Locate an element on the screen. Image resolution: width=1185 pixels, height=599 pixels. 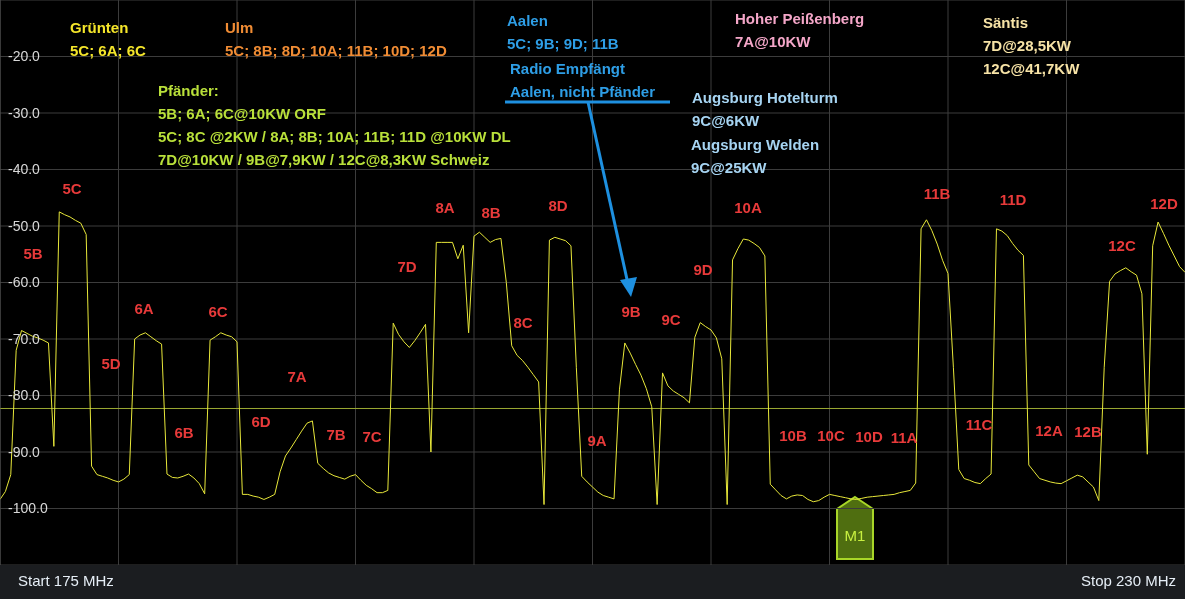
text: Stop 230 MHz is located at coordinates (1128, 580).